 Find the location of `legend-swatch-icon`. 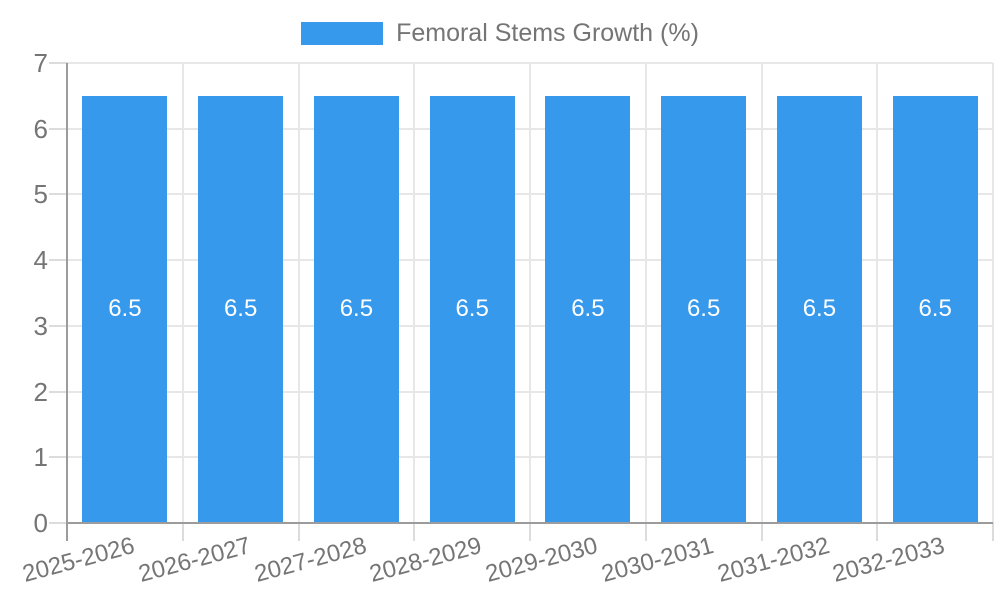

legend-swatch-icon is located at coordinates (342, 33).